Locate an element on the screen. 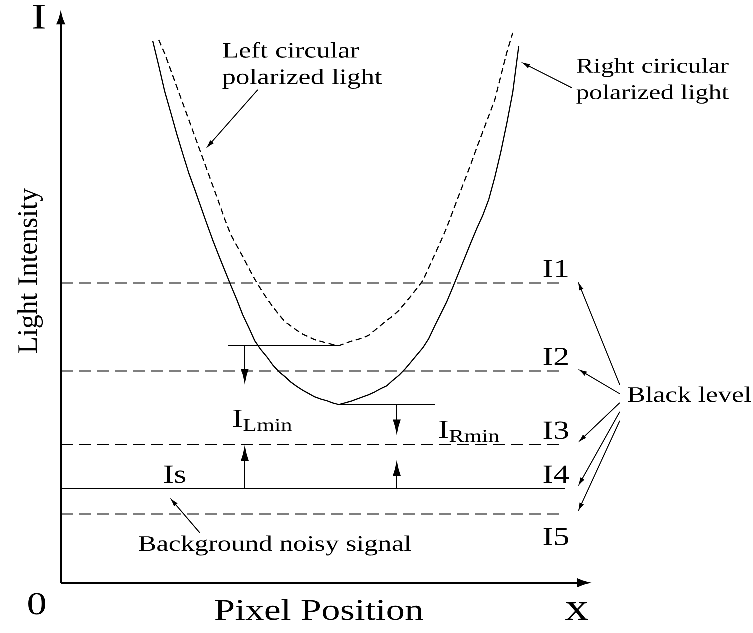 The height and width of the screenshot is (633, 753). ref-line-label: I5 is located at coordinates (556, 537).